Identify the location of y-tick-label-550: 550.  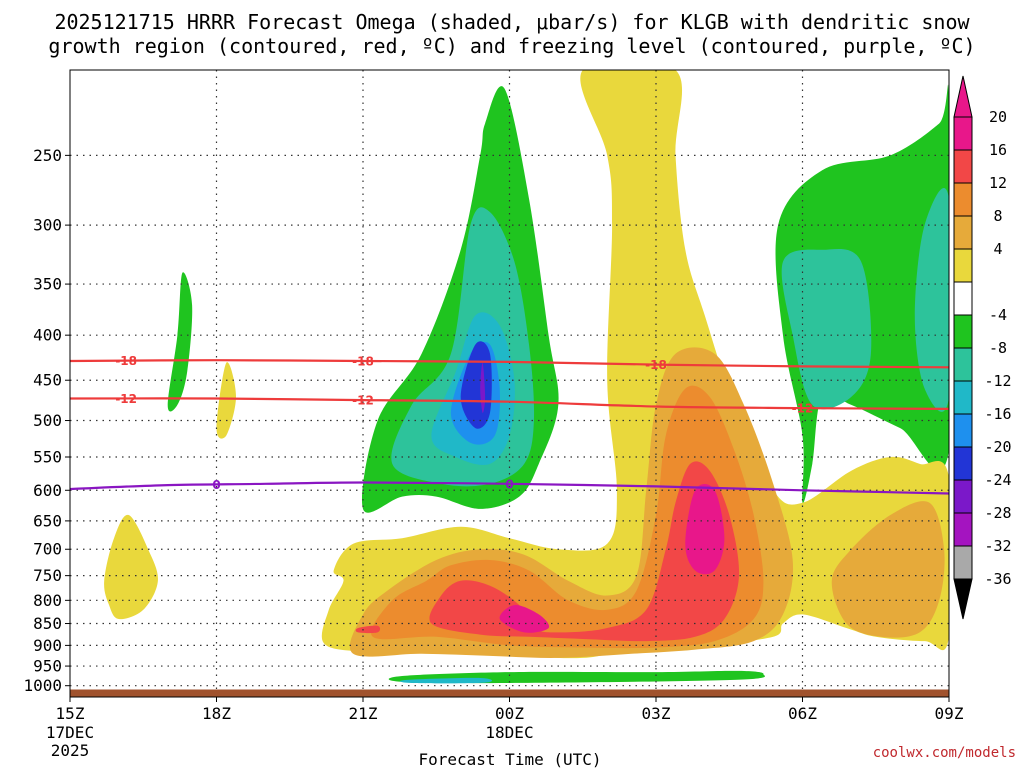
(47, 456).